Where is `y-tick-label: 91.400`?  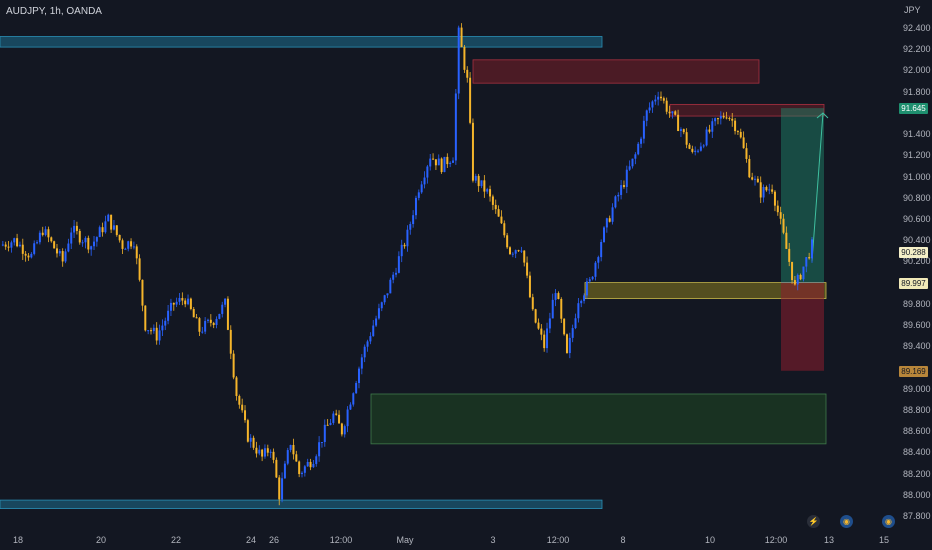 y-tick-label: 91.400 is located at coordinates (917, 134).